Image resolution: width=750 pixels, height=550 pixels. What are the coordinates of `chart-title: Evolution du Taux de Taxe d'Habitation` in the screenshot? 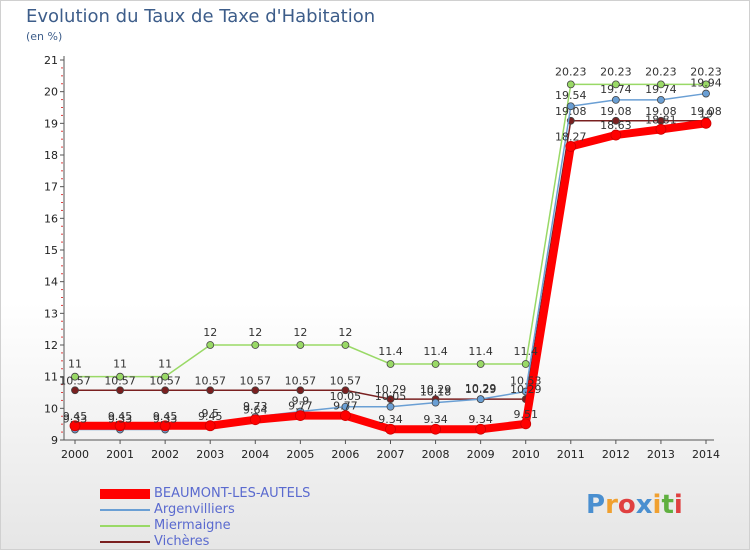 It's located at (201, 16).